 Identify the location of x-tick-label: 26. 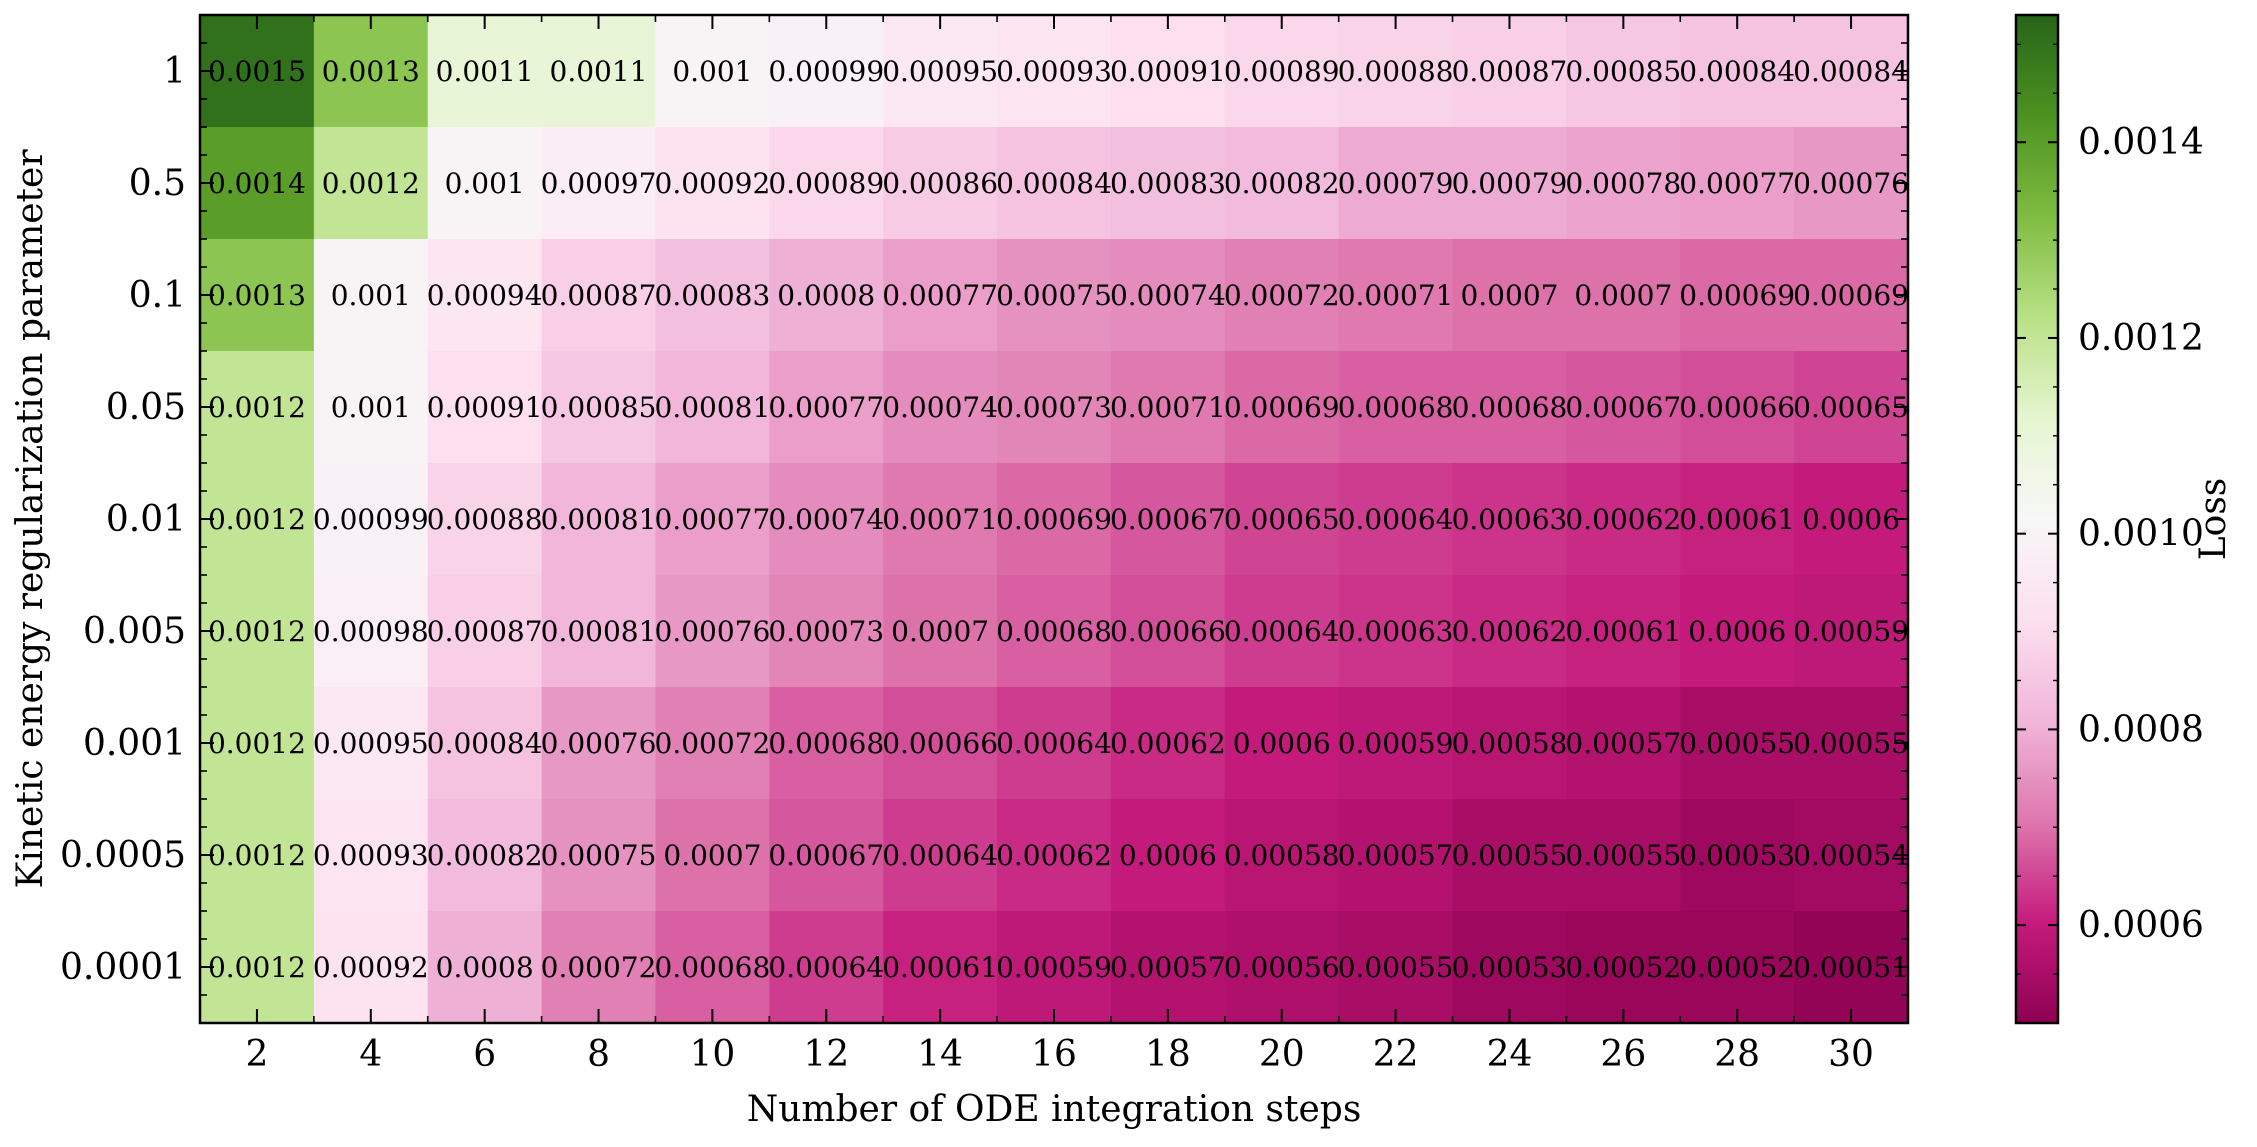
(1623, 1054).